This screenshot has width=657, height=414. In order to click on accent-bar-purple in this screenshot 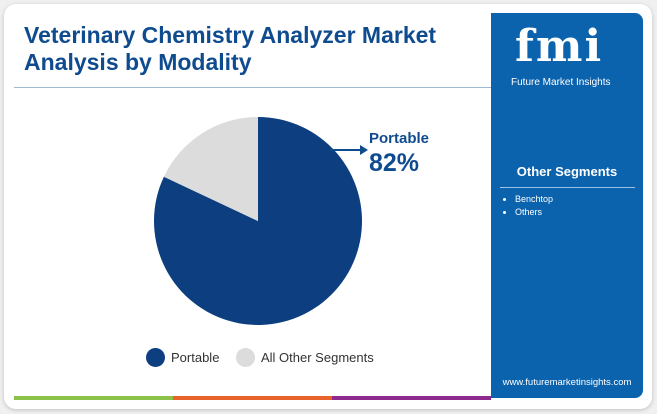, I will do `click(411, 398)`.